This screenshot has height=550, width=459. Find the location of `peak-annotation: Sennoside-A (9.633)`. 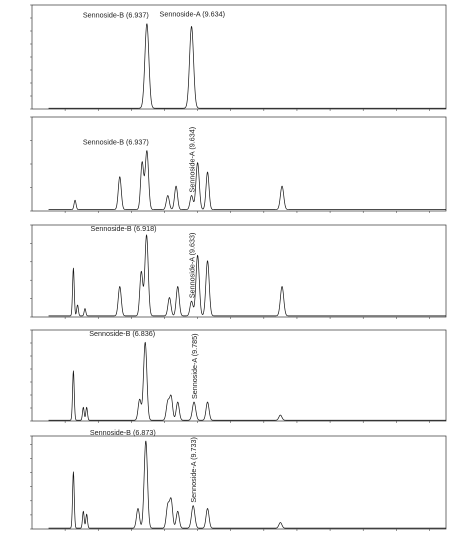

peak-annotation: Sennoside-A (9.633) is located at coordinates (192, 266).